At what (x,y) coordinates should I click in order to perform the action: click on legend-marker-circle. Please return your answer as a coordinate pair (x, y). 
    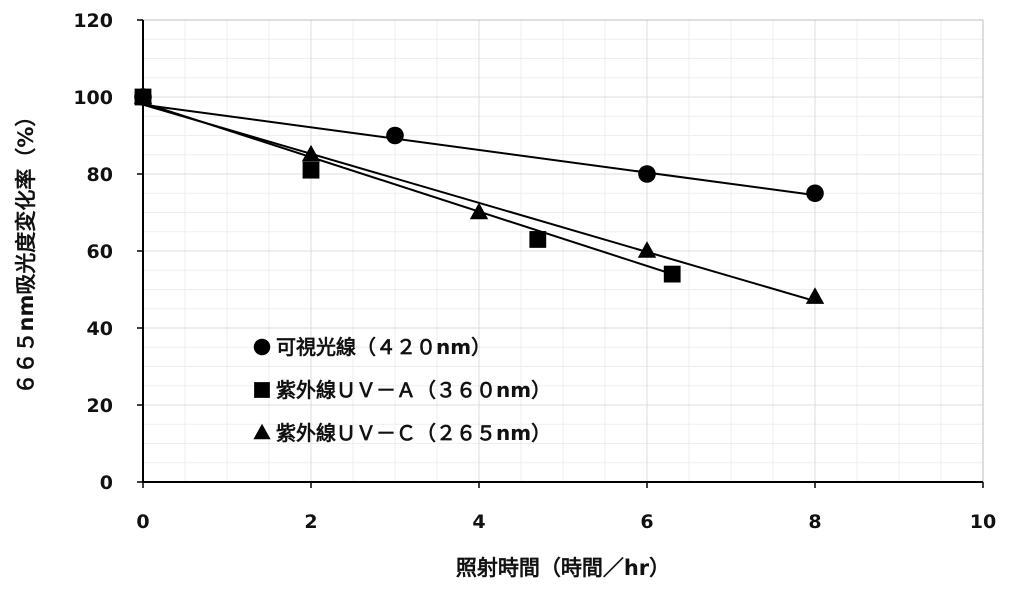
    Looking at the image, I should click on (262, 347).